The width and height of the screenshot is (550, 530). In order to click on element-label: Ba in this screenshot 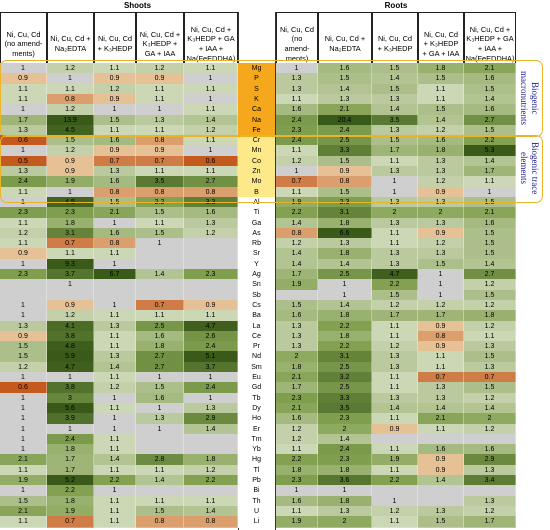, I will do `click(256, 316)`.